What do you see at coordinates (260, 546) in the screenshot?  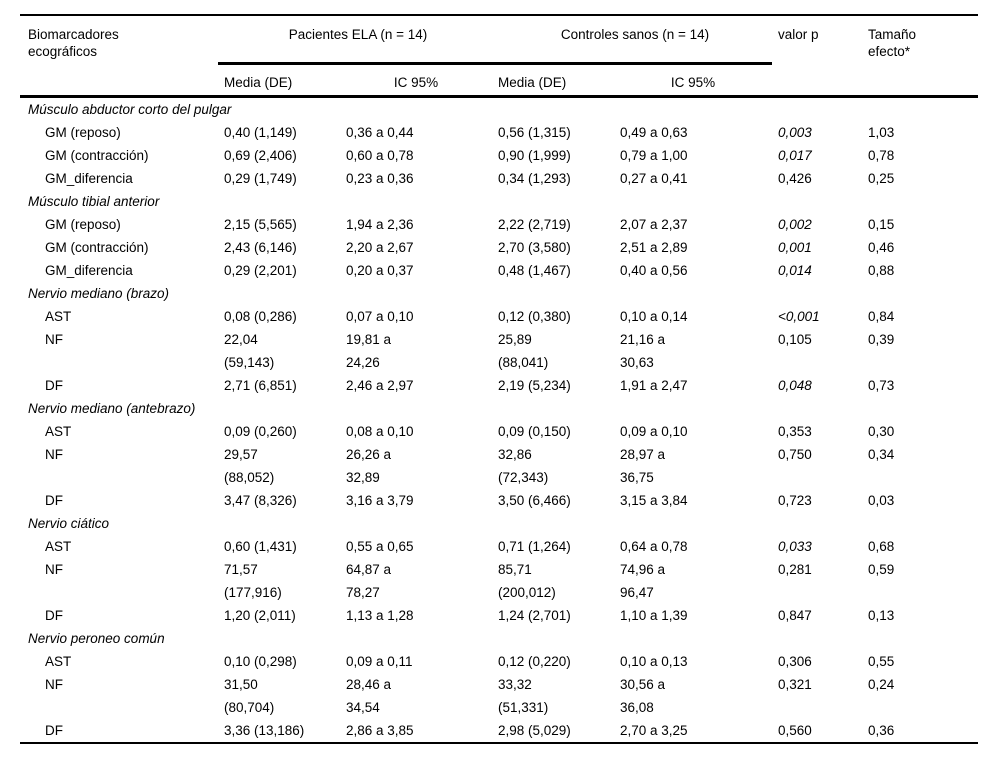 I see `cell-ela-mean-sd: 0,60 (1,431)` at bounding box center [260, 546].